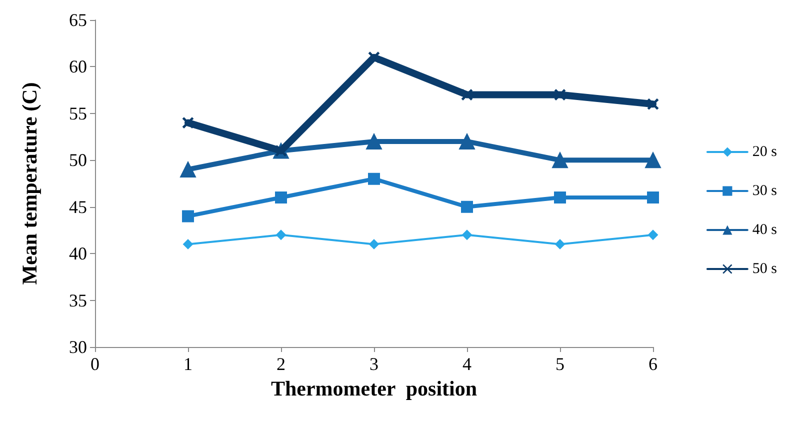 The width and height of the screenshot is (797, 421). I want to click on y-tick-label: 45, so click(78, 206).